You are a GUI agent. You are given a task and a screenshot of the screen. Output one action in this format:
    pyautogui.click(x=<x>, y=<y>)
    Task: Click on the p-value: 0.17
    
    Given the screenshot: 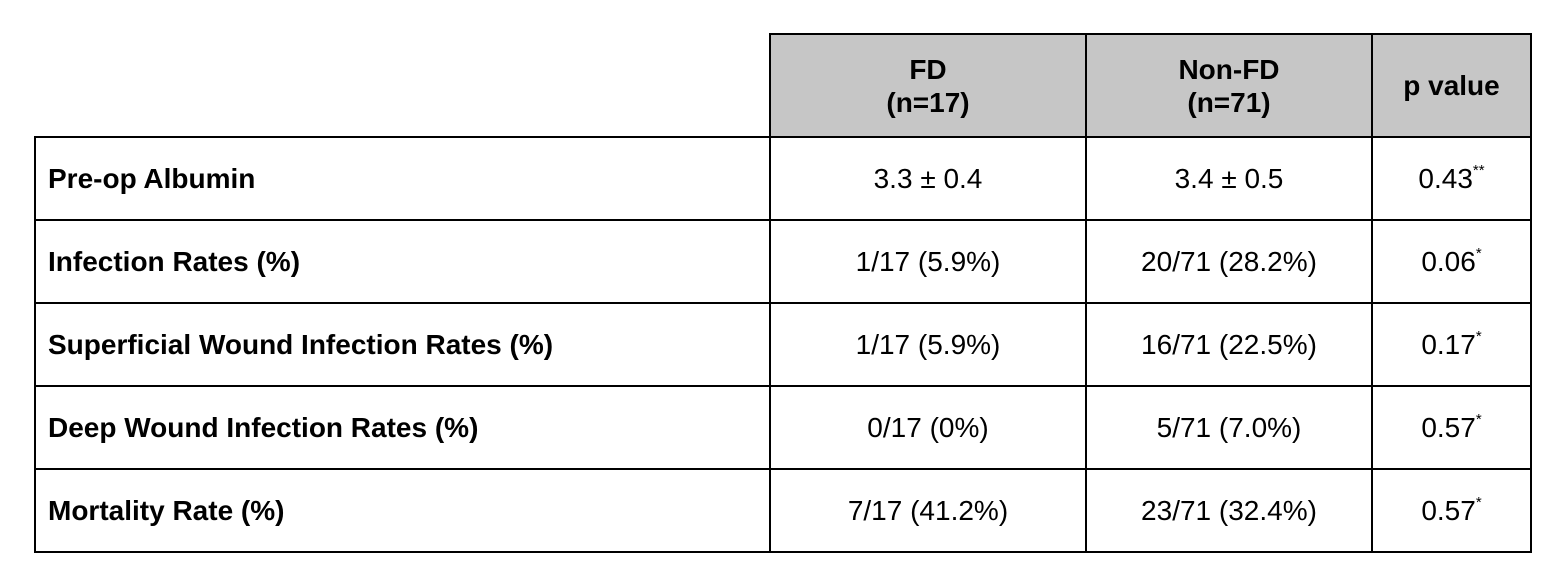 What is the action you would take?
    pyautogui.click(x=1448, y=344)
    